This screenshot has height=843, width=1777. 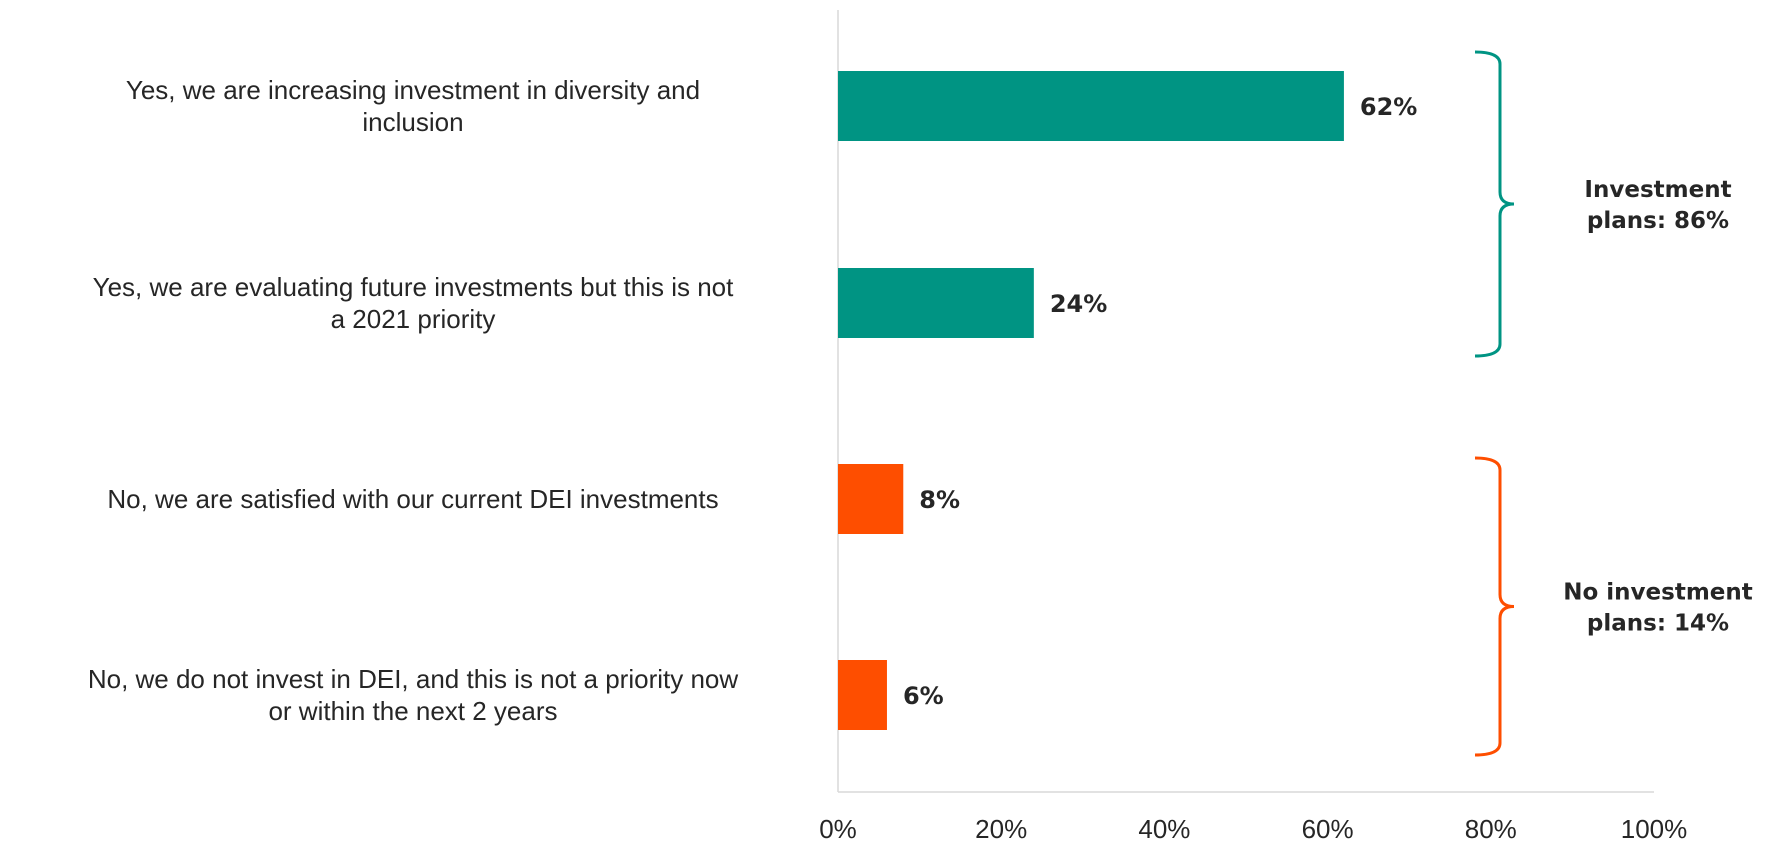 I want to click on x-tick-label: 0%, so click(x=838, y=828).